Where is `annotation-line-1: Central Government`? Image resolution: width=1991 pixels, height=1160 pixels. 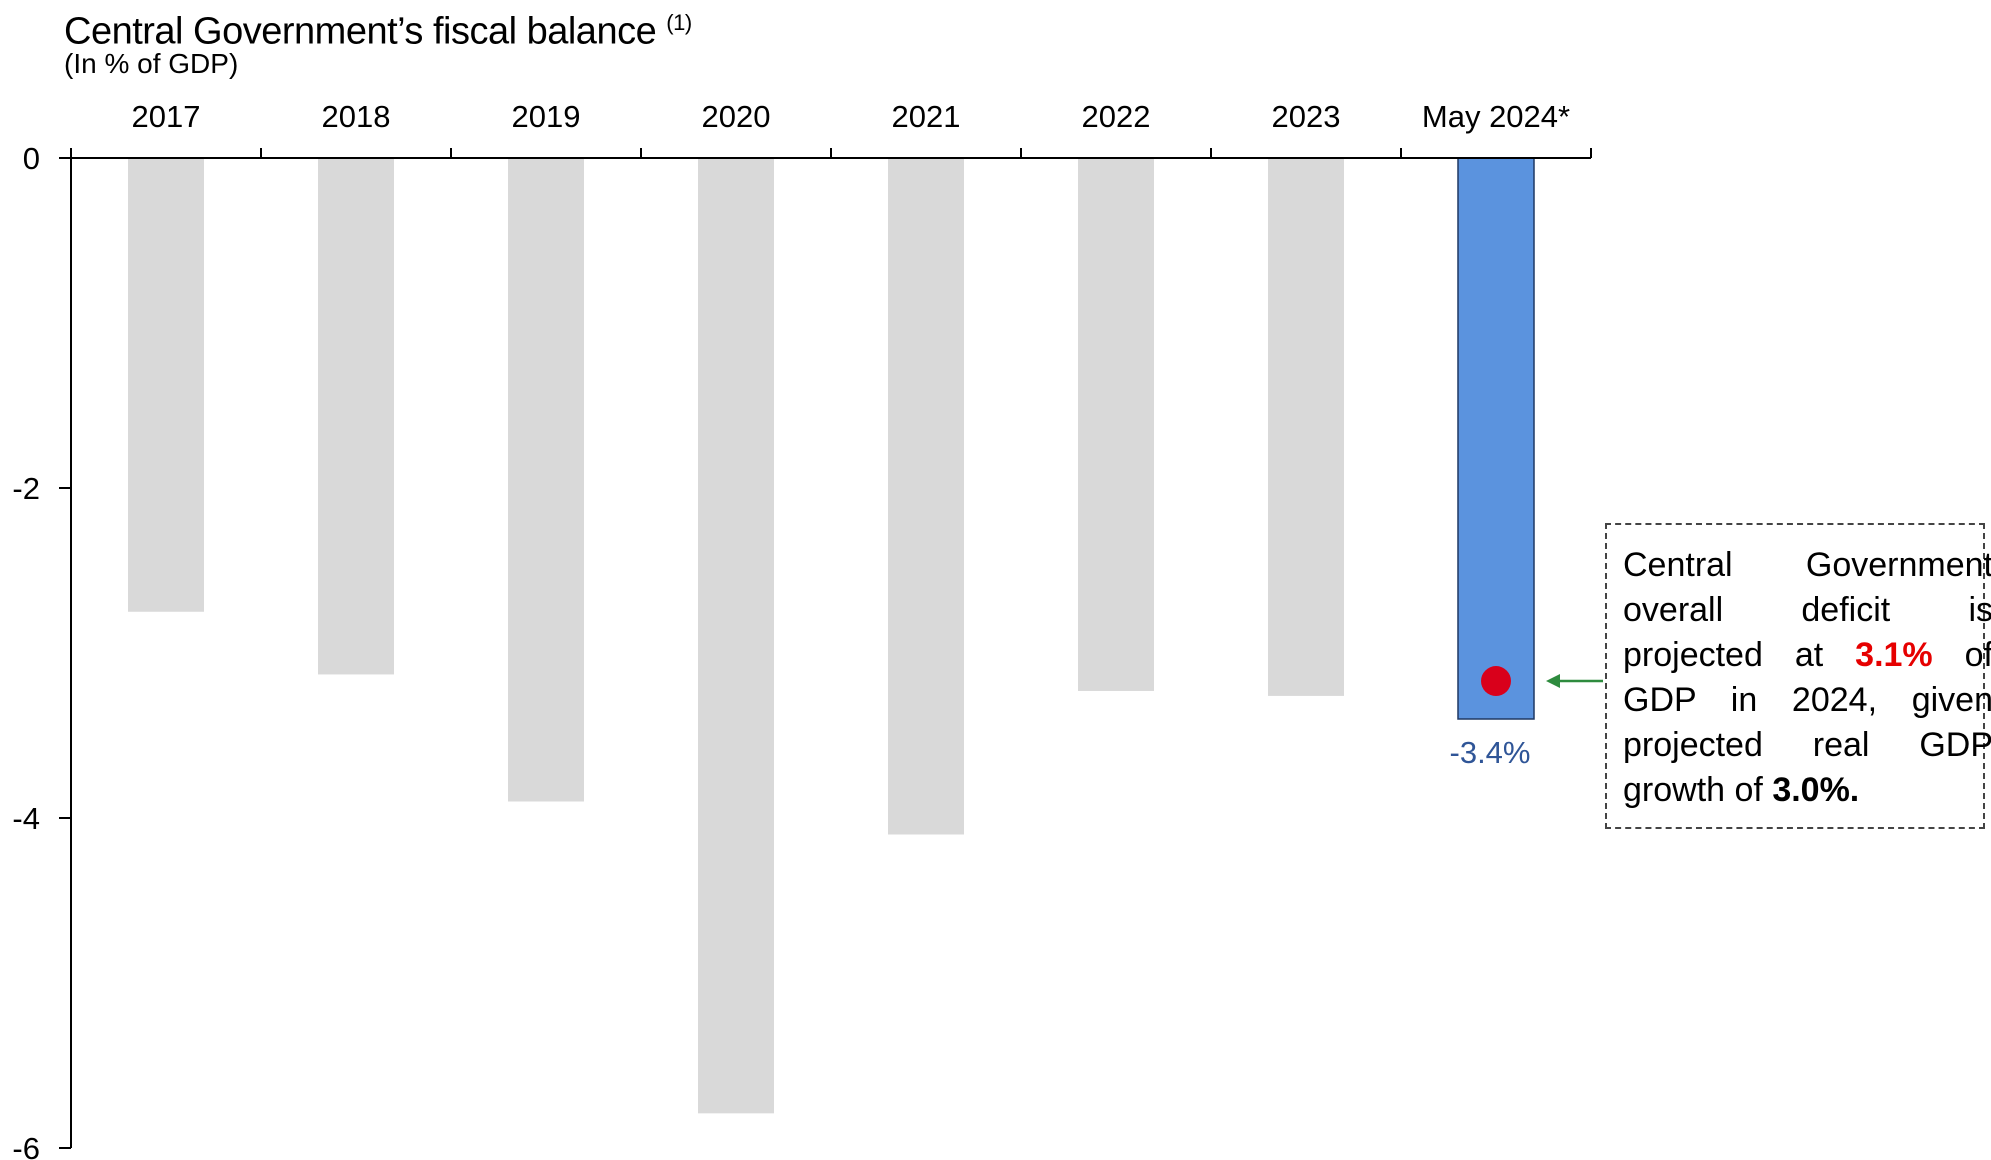
annotation-line-1: Central Government is located at coordinates (1807, 565).